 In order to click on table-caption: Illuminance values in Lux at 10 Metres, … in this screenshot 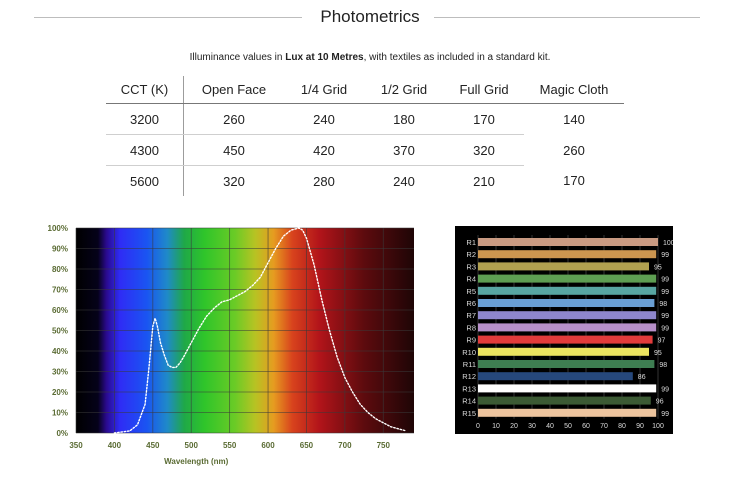, I will do `click(370, 57)`.